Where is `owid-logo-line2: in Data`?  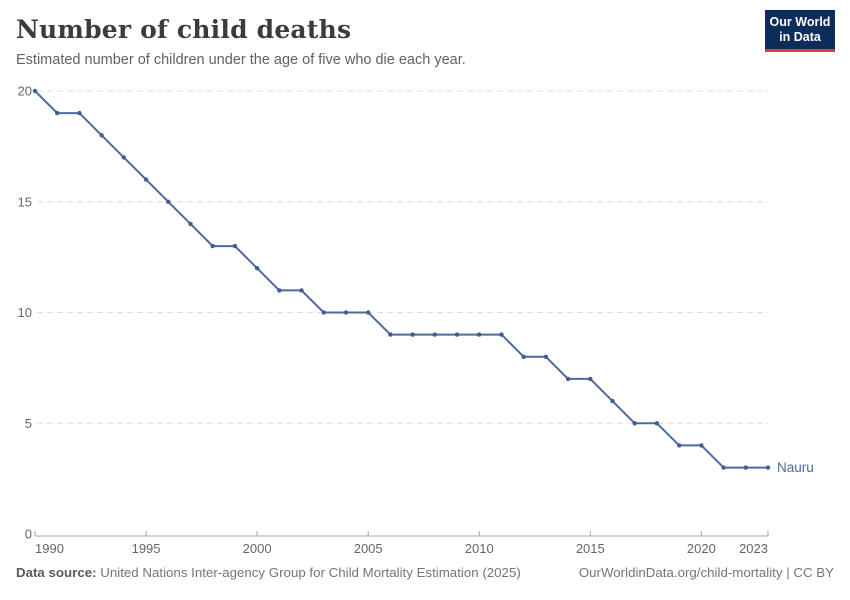 owid-logo-line2: in Data is located at coordinates (800, 37).